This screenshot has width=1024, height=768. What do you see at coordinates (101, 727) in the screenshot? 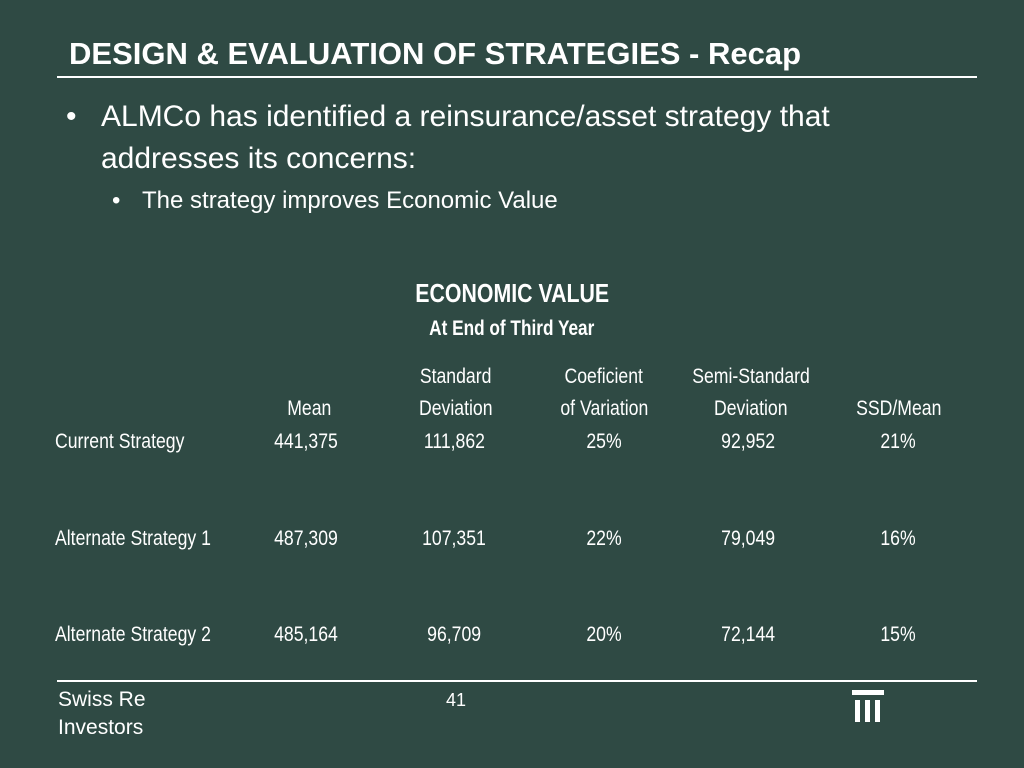
I see `footer-company-line2: Investors` at bounding box center [101, 727].